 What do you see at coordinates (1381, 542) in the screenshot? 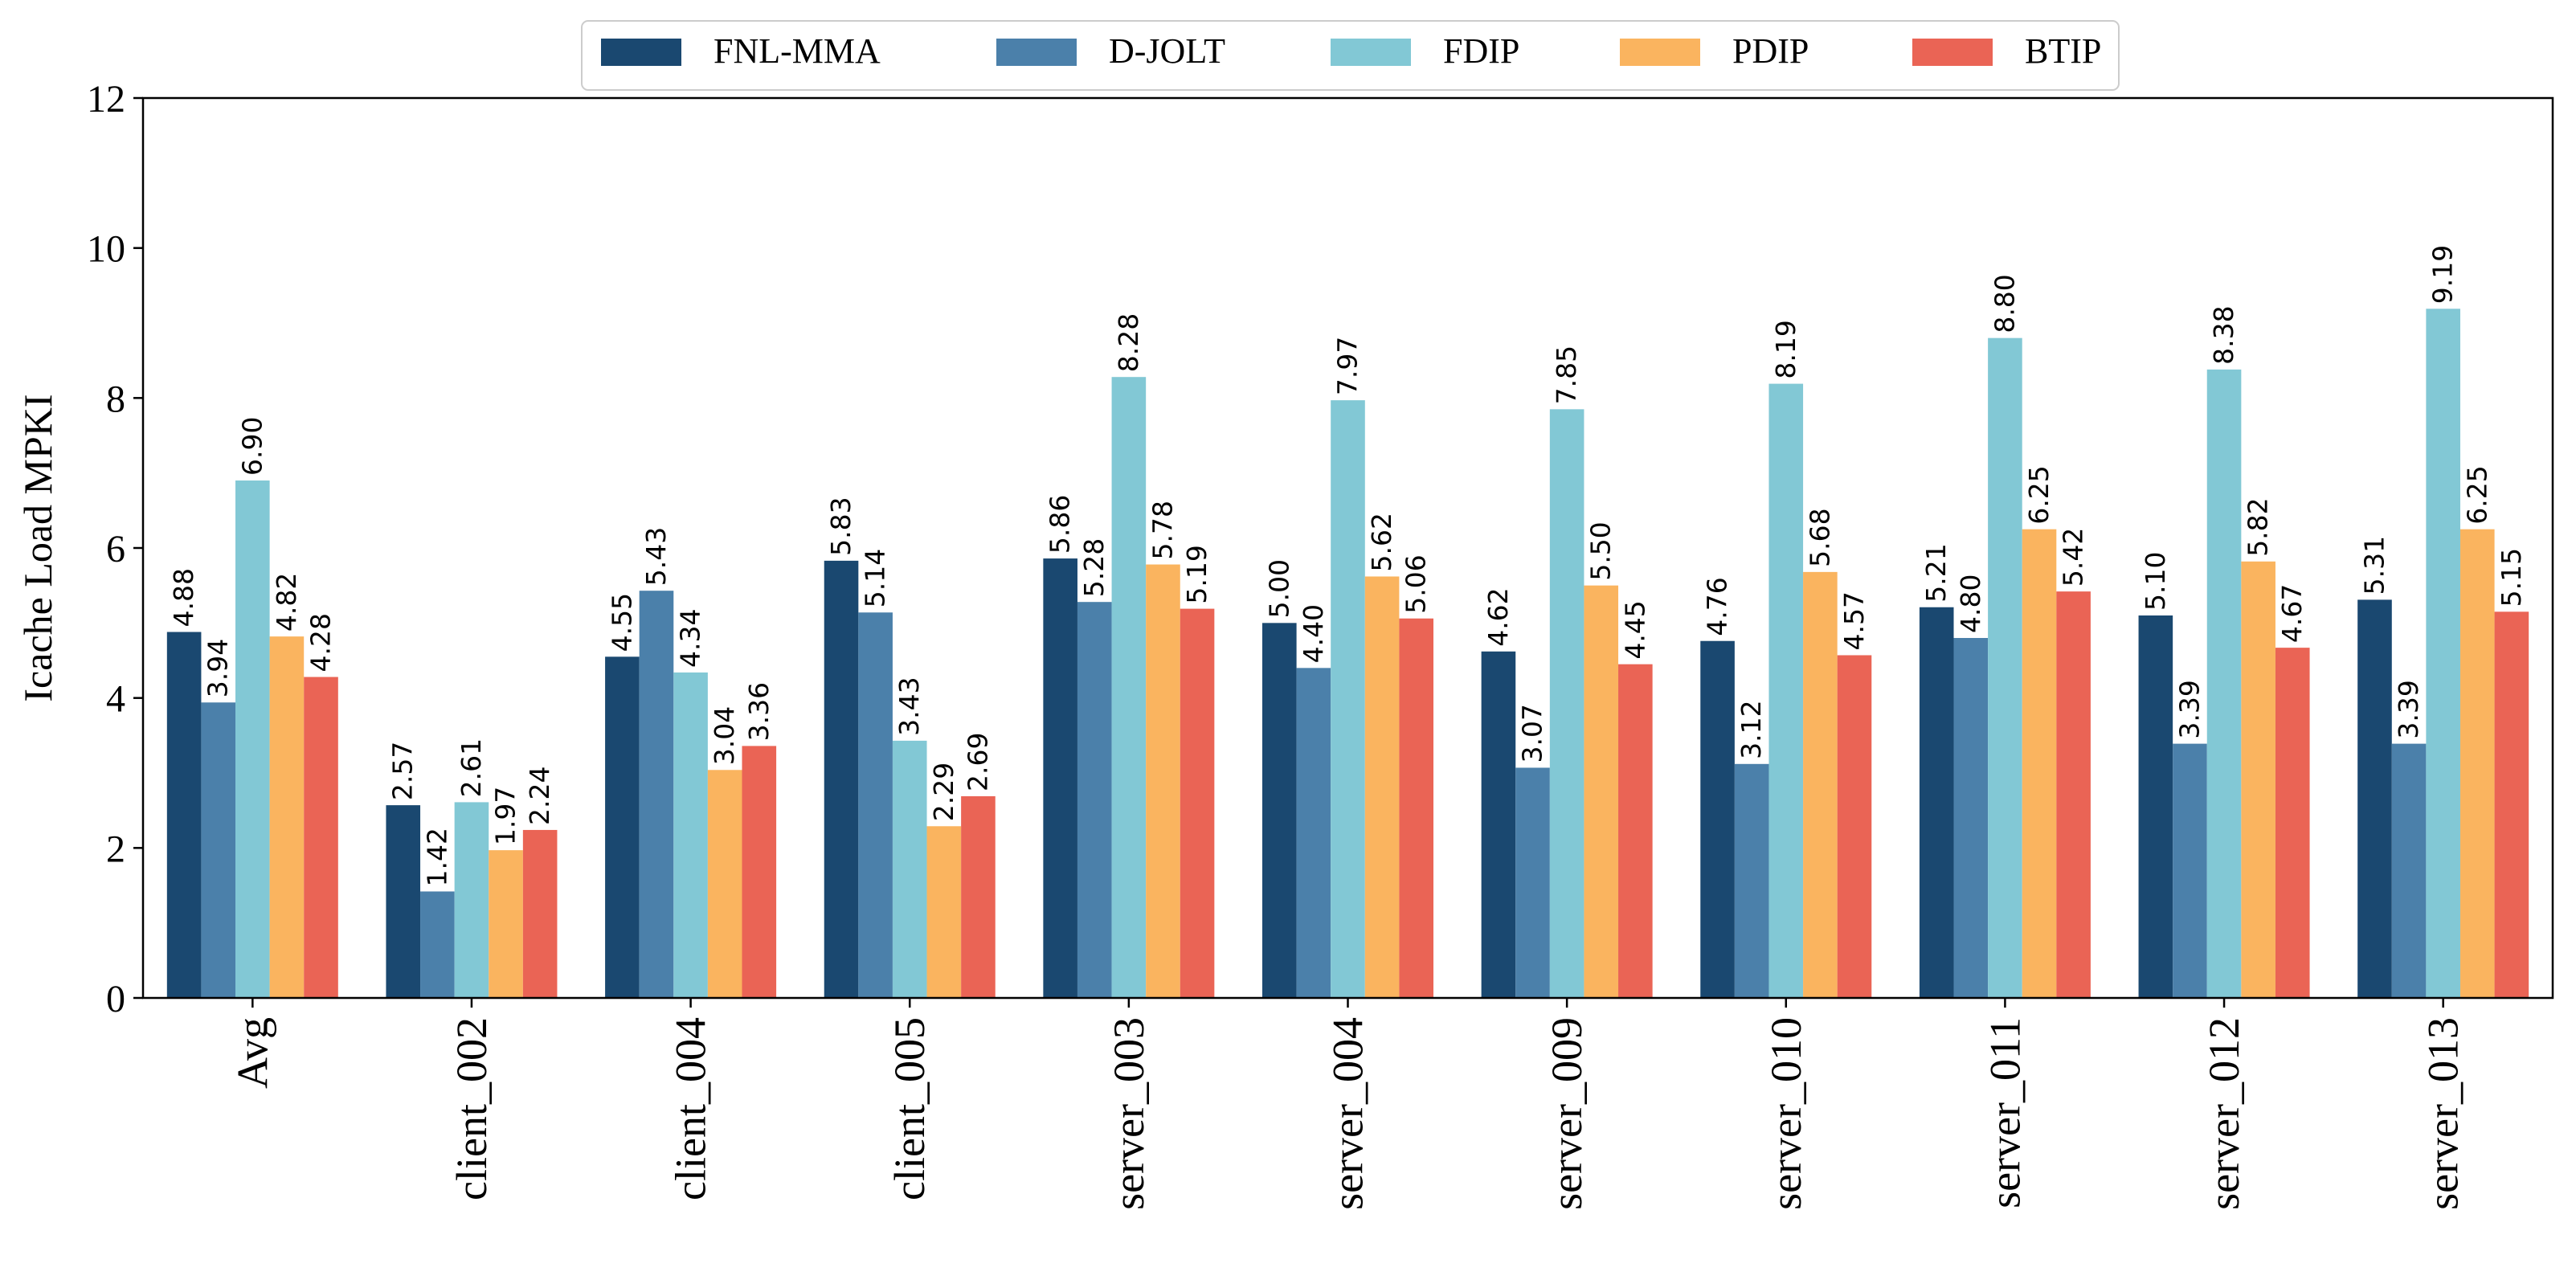
I see `data-label: 5.62` at bounding box center [1381, 542].